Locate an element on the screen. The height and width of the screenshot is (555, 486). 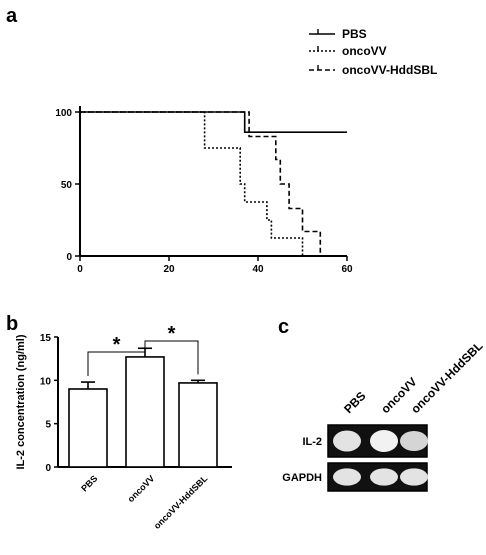
survival-x-tick-label: 40 is located at coordinates (258, 269).